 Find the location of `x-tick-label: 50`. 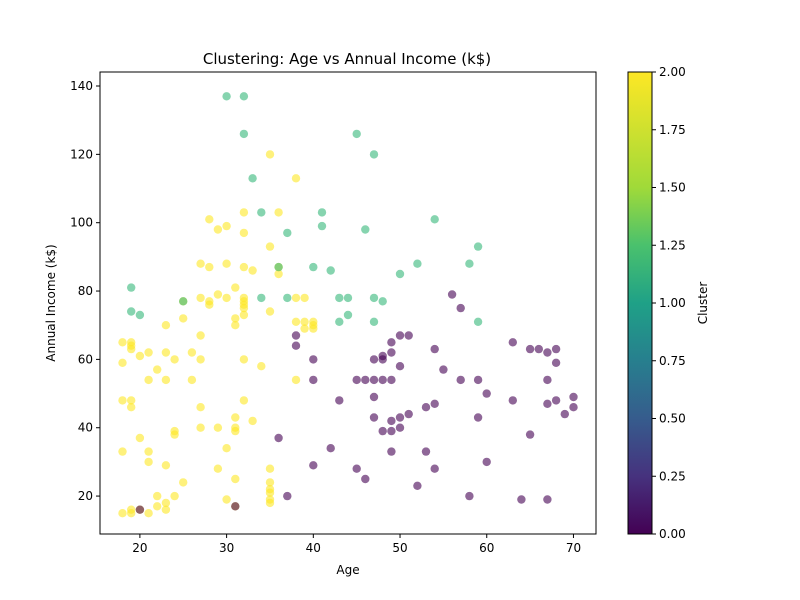

x-tick-label: 50 is located at coordinates (399, 548).